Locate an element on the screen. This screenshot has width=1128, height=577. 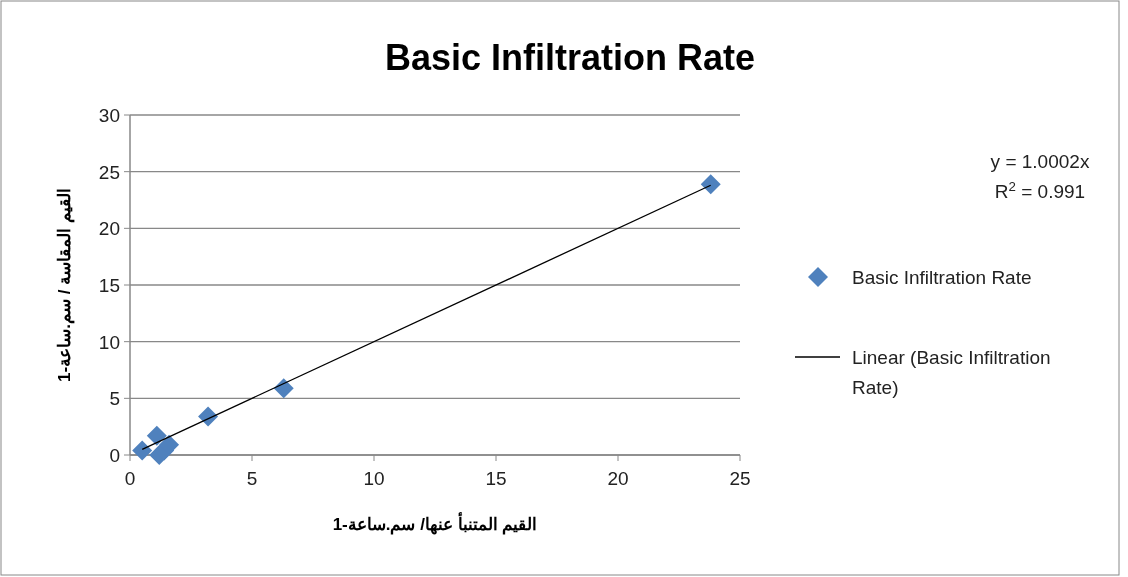
y-tick-label: 25 is located at coordinates (109, 172).